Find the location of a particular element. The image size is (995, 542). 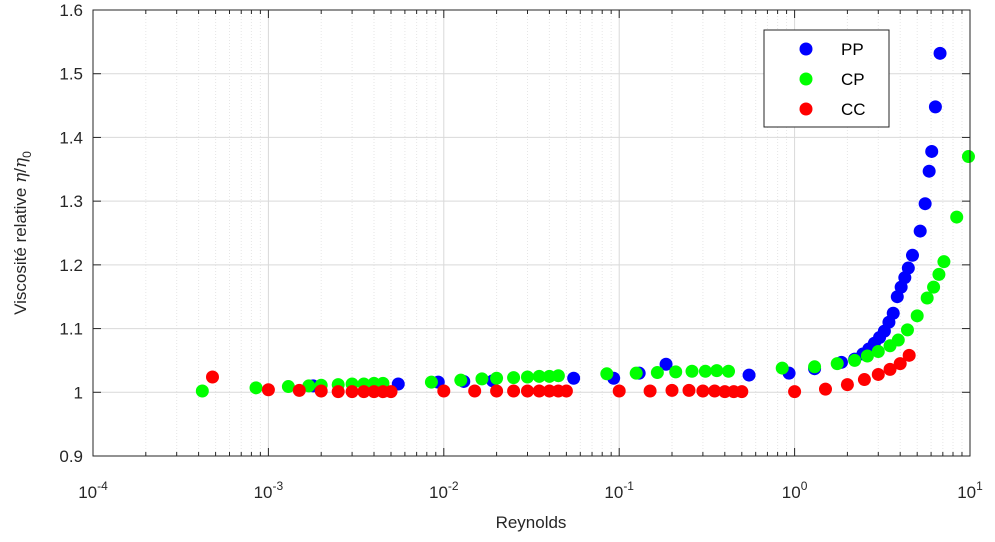

x-axis-title: Reynolds is located at coordinates (531, 522).